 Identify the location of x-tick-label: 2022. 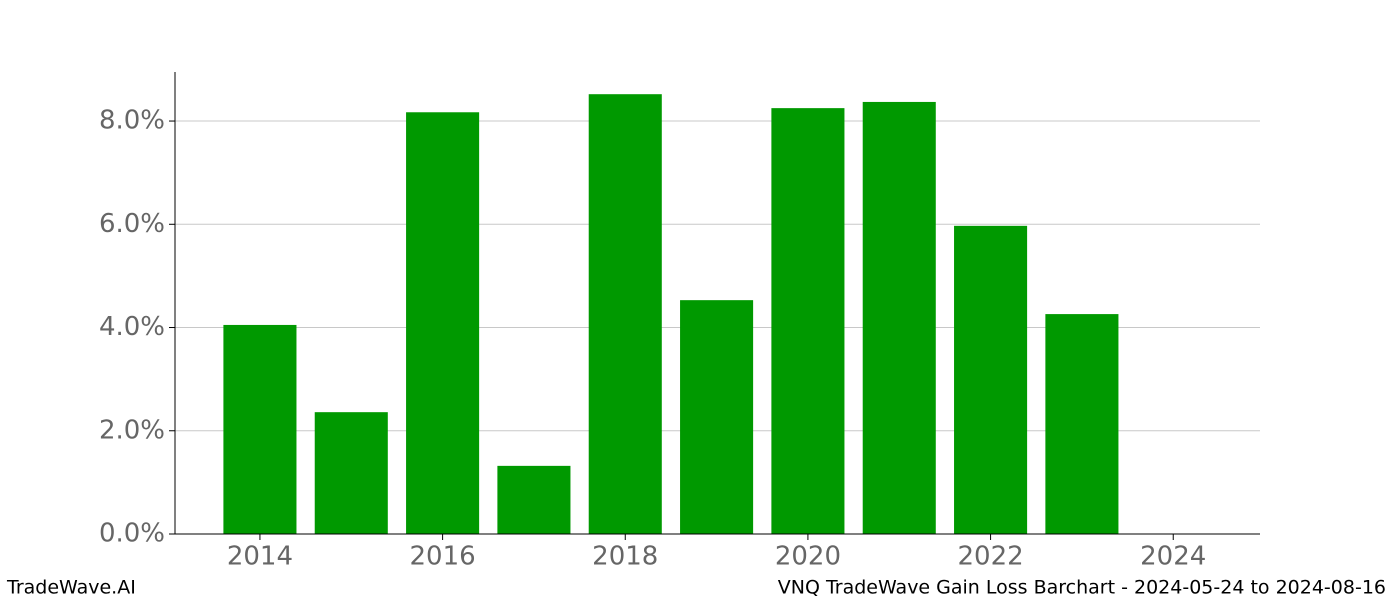
(990, 557).